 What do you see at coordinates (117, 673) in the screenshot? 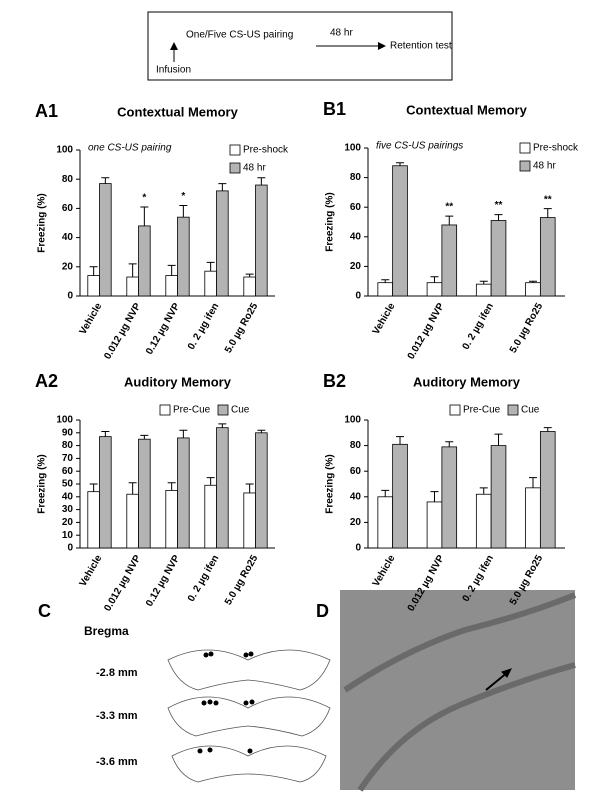
I see `level: -2.8 mm` at bounding box center [117, 673].